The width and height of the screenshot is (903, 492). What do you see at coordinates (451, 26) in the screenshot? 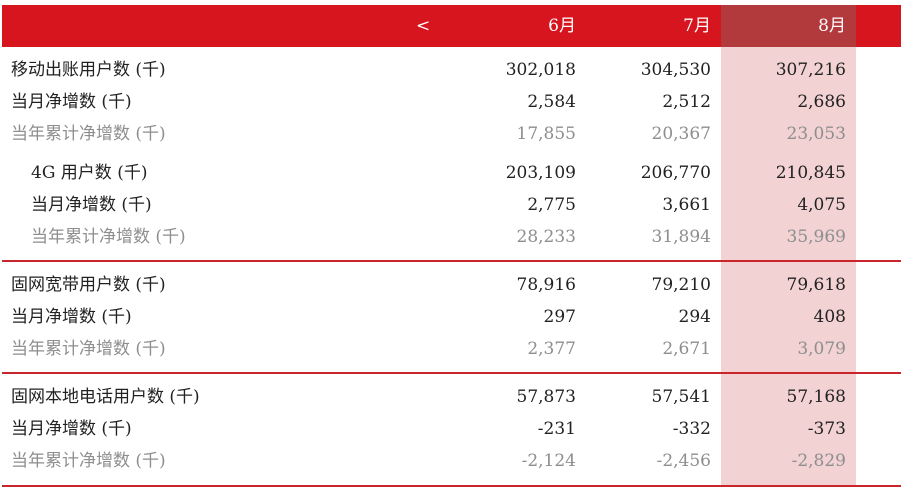
I see `table-header: < 6月 7月 8月` at bounding box center [451, 26].